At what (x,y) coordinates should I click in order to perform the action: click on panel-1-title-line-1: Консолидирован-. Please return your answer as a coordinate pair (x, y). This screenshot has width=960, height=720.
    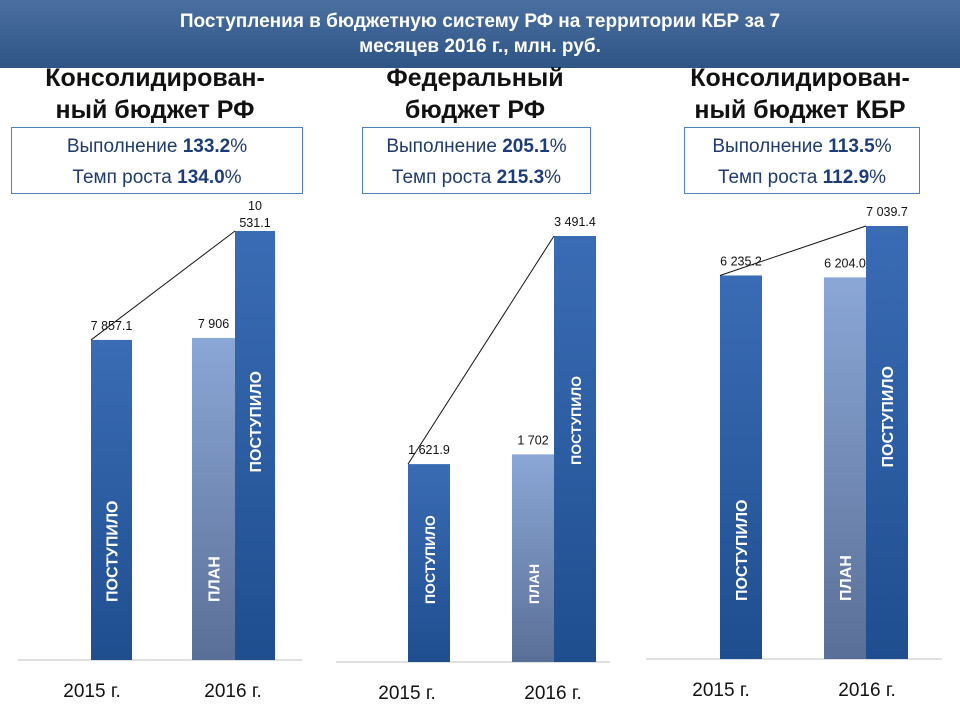
    Looking at the image, I should click on (155, 78).